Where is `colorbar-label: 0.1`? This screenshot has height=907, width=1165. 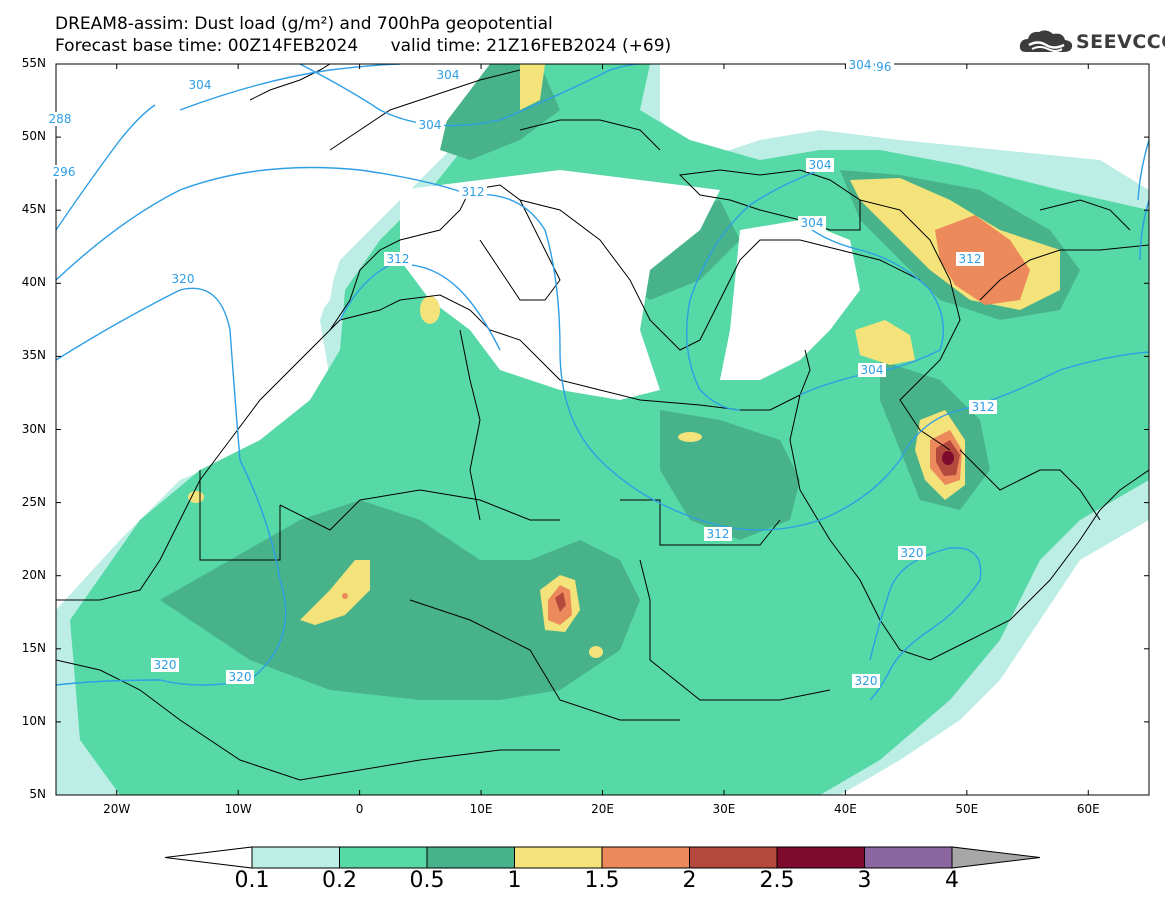 colorbar-label: 0.1 is located at coordinates (252, 880).